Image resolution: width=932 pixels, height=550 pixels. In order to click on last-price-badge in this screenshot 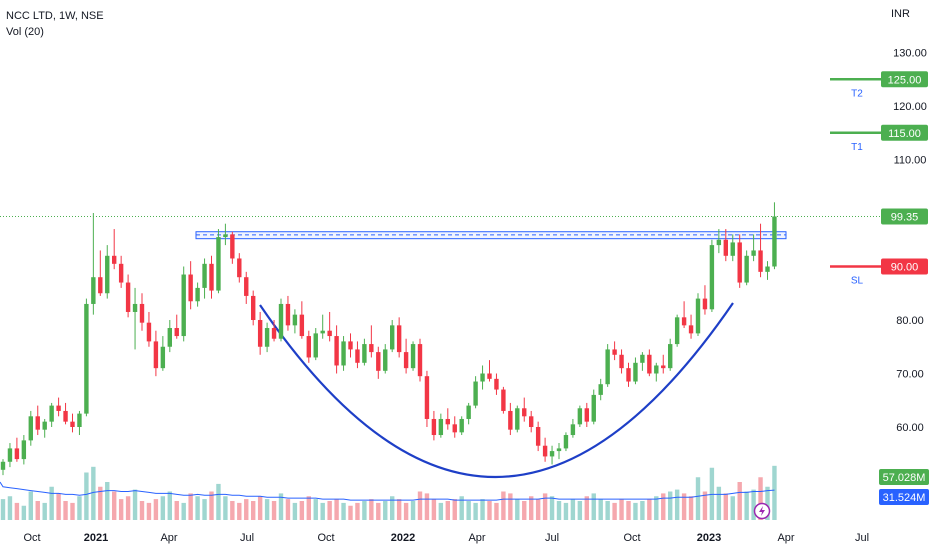, I will do `click(904, 216)`.